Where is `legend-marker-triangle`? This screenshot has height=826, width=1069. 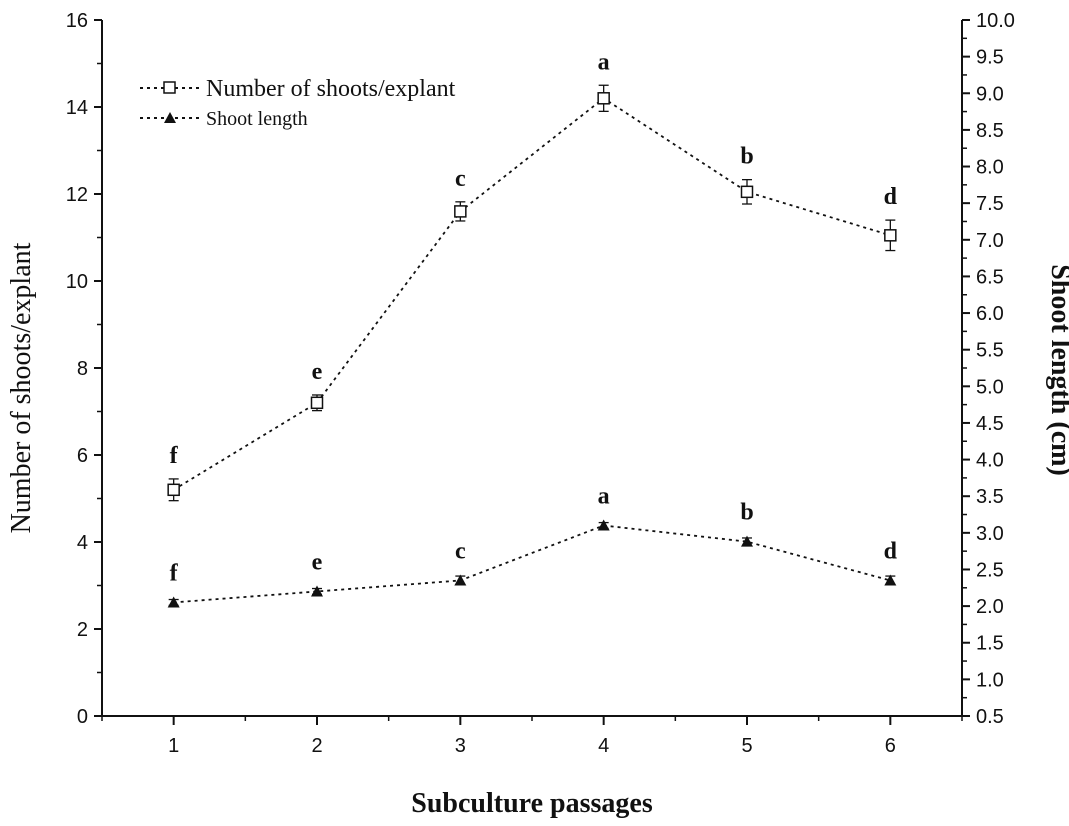 legend-marker-triangle is located at coordinates (170, 117).